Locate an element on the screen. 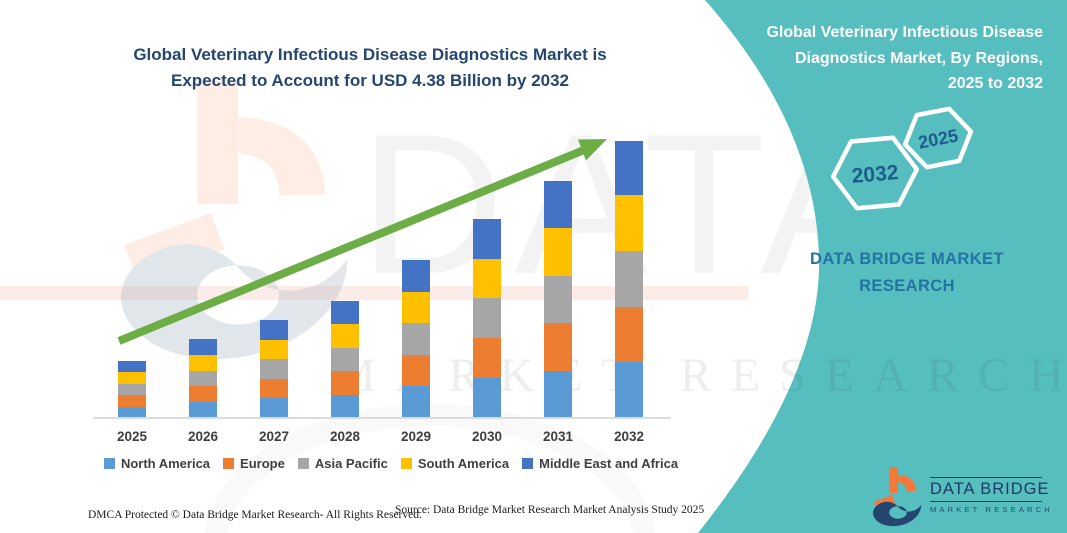  company-logo-icon is located at coordinates (897, 496).